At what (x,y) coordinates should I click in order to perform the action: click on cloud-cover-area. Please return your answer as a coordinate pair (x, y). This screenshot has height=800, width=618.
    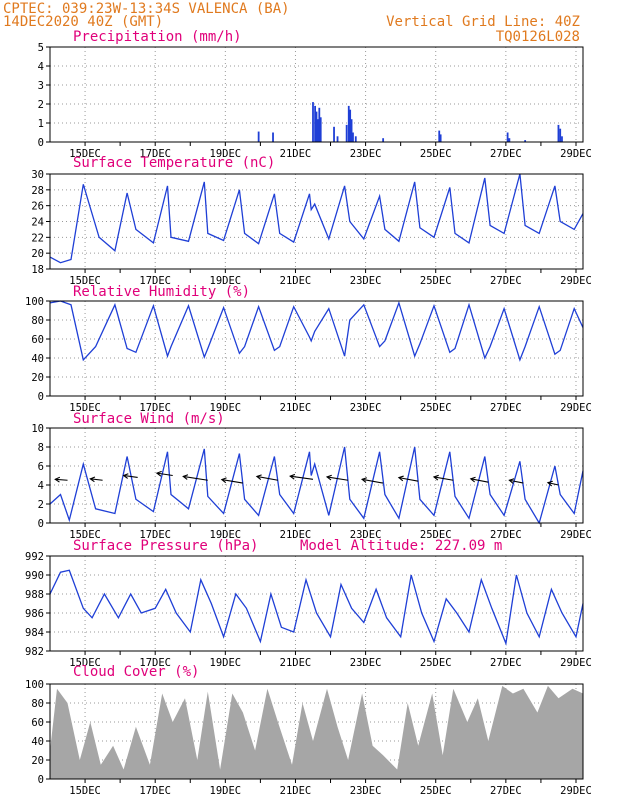
    Looking at the image, I should click on (316, 732).